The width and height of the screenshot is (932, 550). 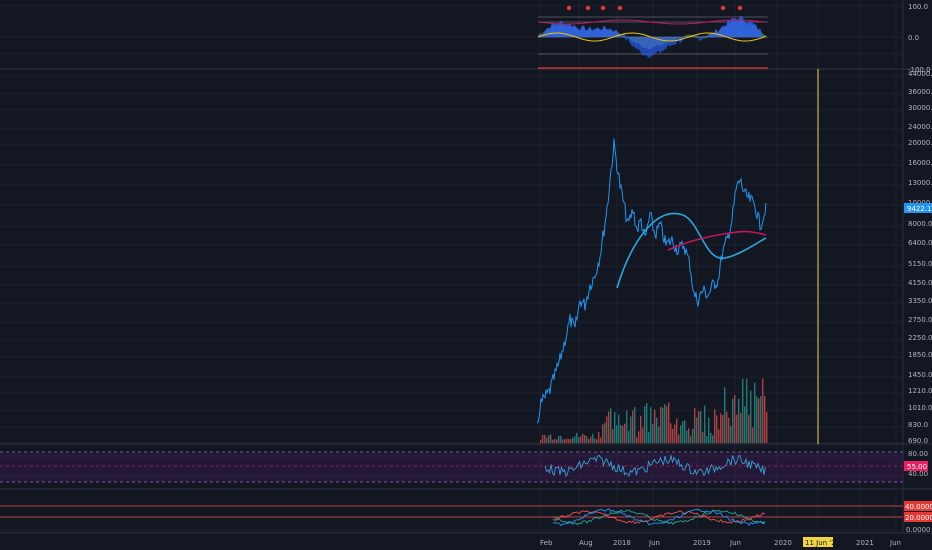 I want to click on price-axis-label: 1210.0, so click(x=920, y=391).